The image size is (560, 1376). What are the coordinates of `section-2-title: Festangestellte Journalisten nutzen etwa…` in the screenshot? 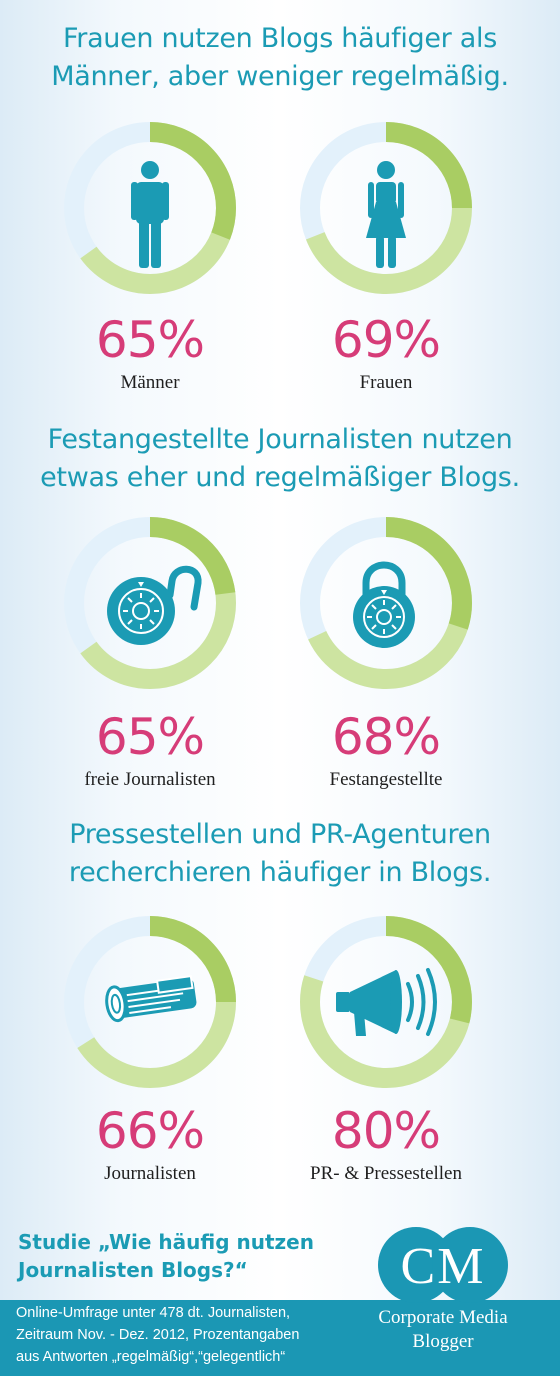 It's located at (280, 459).